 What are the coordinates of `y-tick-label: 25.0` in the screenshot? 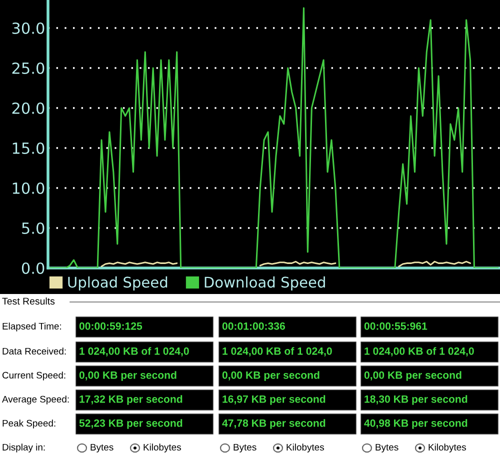 It's located at (28, 68).